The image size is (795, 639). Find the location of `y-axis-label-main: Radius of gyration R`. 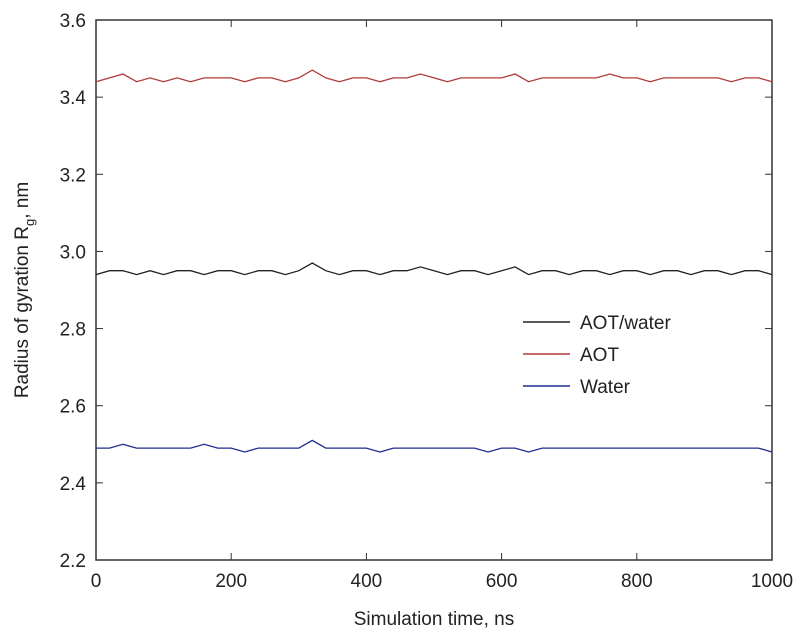

y-axis-label-main: Radius of gyration R is located at coordinates (22, 312).